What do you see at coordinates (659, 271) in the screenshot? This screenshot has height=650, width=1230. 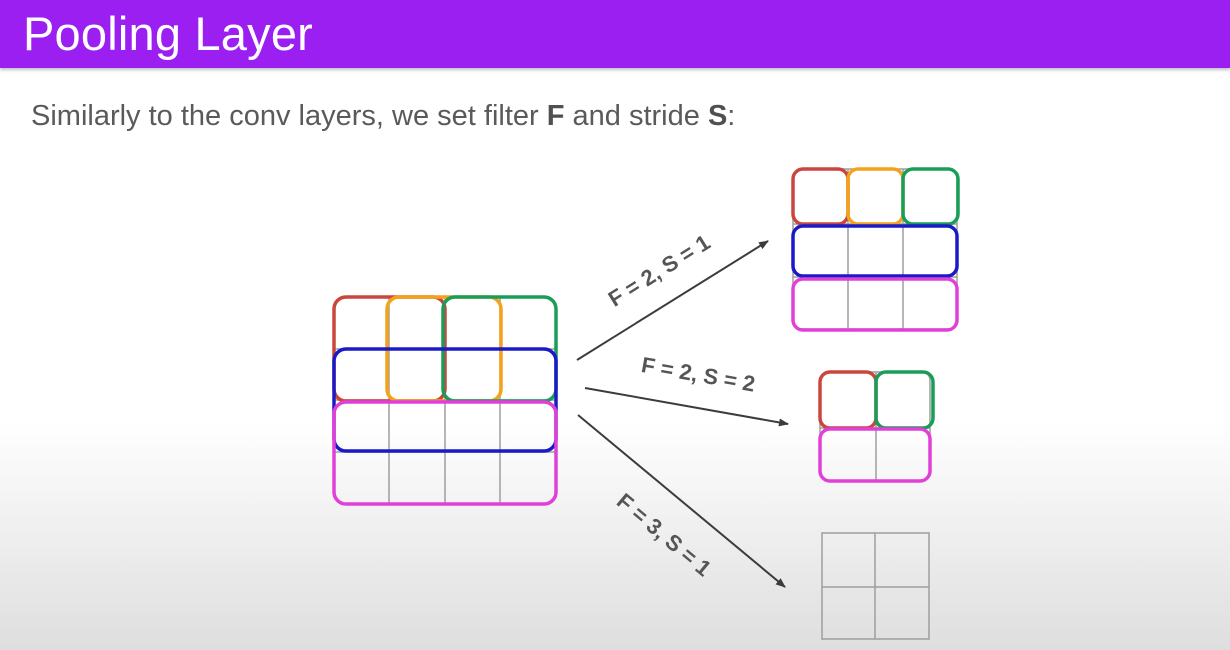 I see `arrow-label-top: F = 2, S = 1` at bounding box center [659, 271].